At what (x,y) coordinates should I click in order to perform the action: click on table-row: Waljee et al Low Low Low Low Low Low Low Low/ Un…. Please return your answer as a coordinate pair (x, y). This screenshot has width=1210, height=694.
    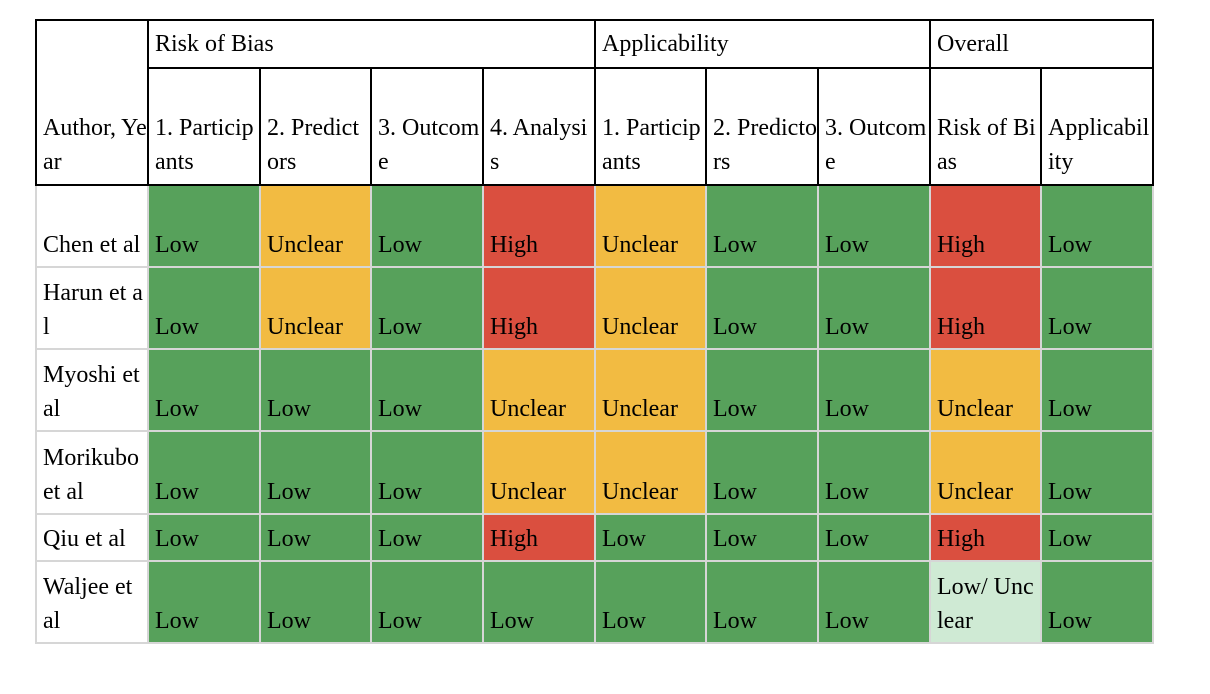
    Looking at the image, I should click on (594, 602).